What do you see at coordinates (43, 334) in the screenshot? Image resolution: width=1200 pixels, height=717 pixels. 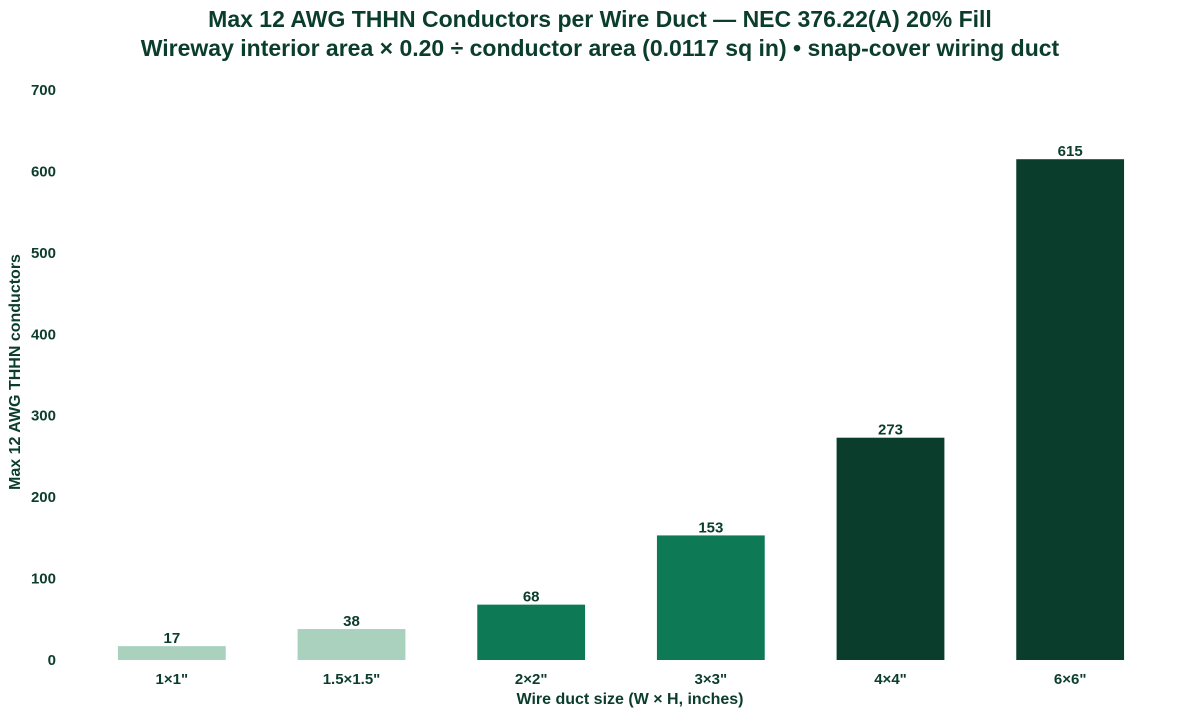 I see `y-tick-label: 400` at bounding box center [43, 334].